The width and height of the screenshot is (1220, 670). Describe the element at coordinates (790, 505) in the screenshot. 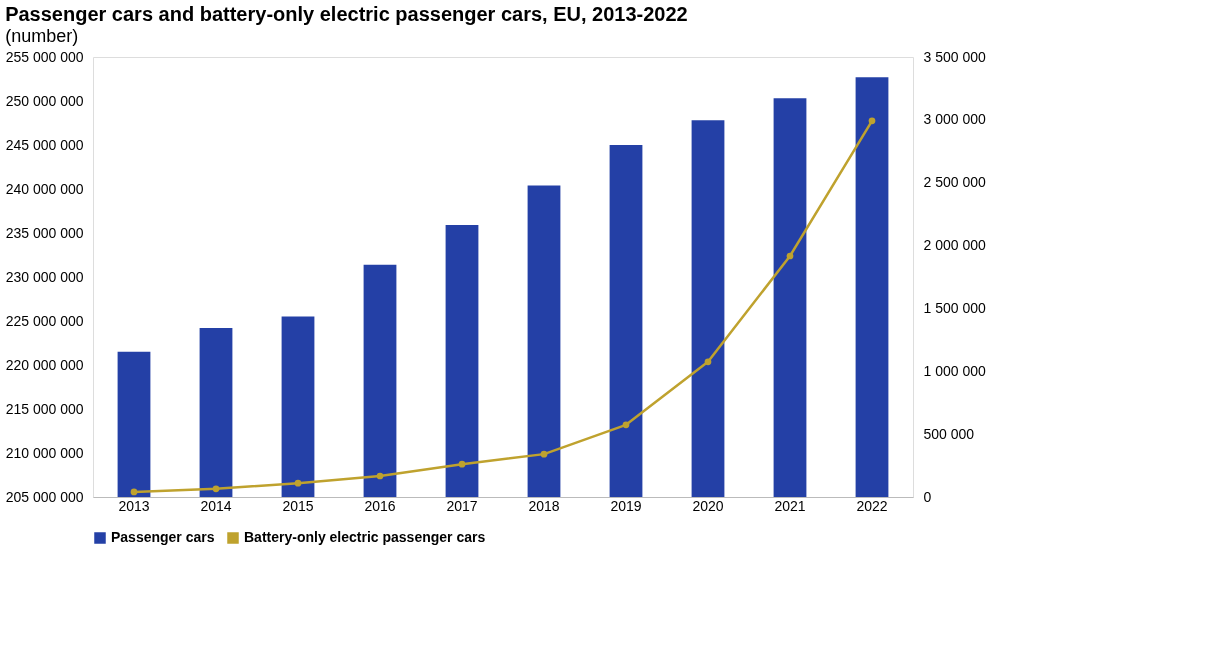

I see `x-tick-label: 2021` at that location.